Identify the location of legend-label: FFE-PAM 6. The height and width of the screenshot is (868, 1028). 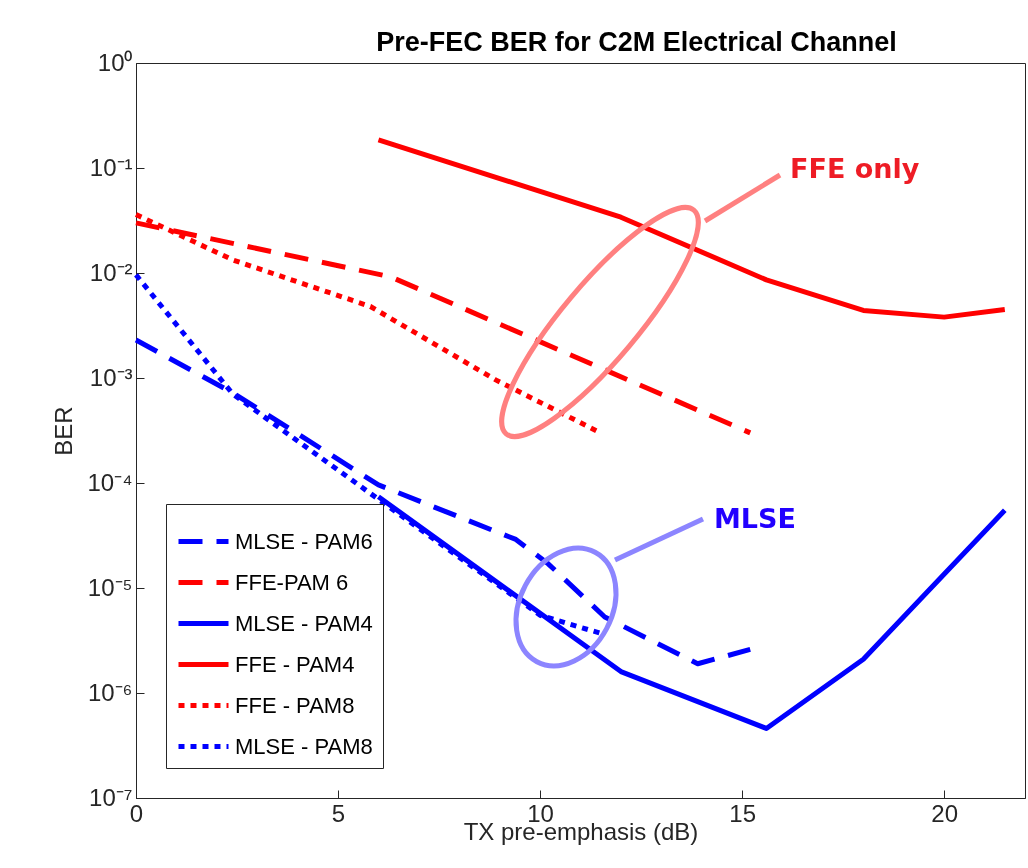
(292, 582).